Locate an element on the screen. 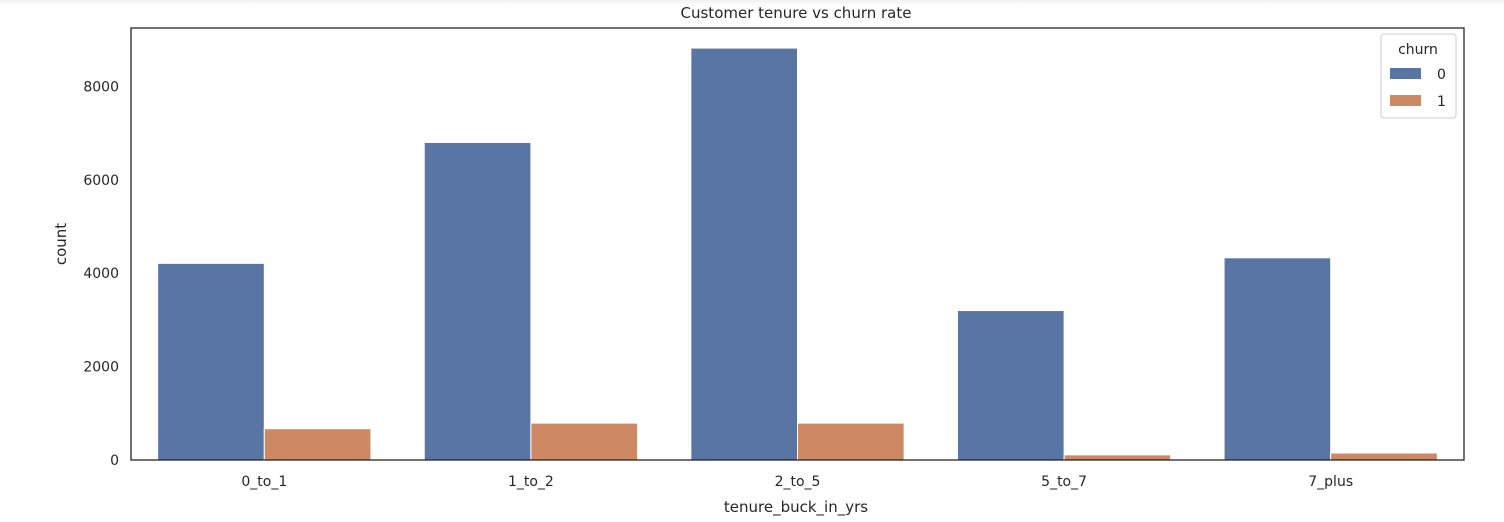 This screenshot has height=522, width=1504. y-axis-label: count is located at coordinates (61, 244).